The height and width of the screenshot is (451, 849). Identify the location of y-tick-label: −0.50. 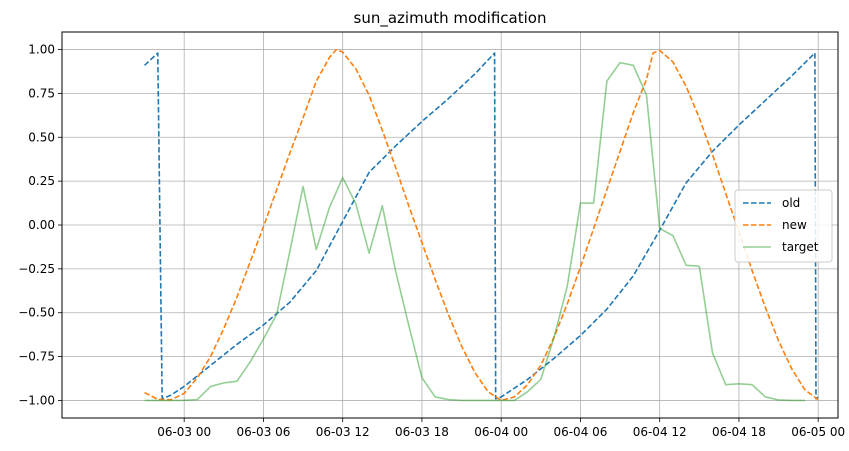
(36, 313).